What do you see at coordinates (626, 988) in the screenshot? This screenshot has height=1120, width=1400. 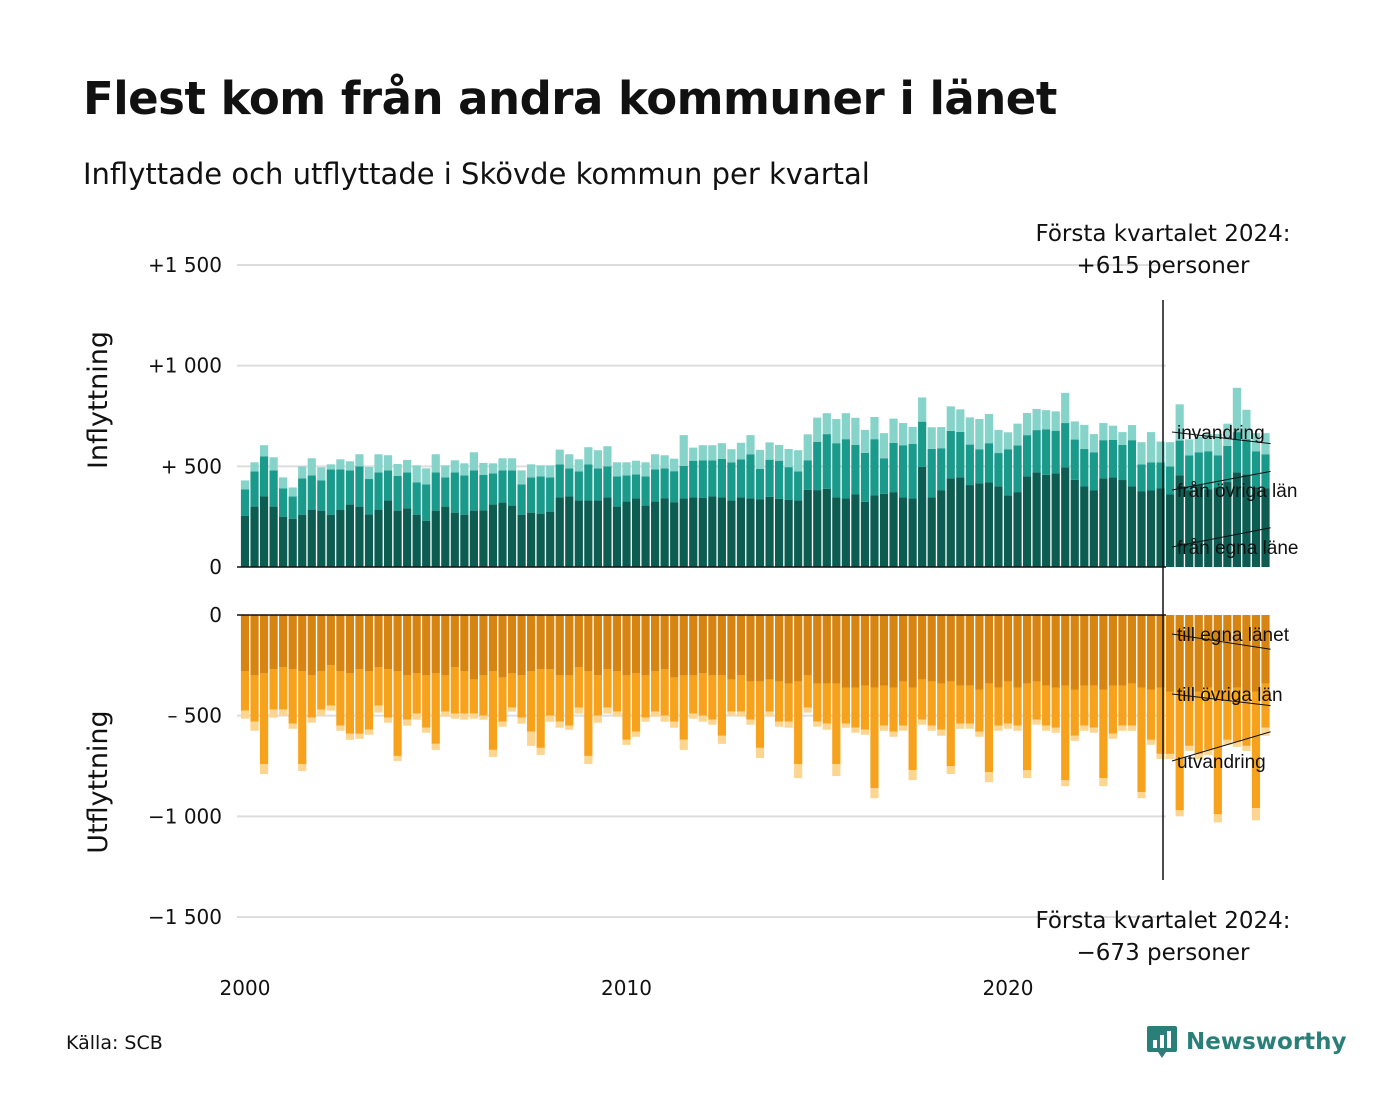 I see `x-tick-label: 2010` at bounding box center [626, 988].